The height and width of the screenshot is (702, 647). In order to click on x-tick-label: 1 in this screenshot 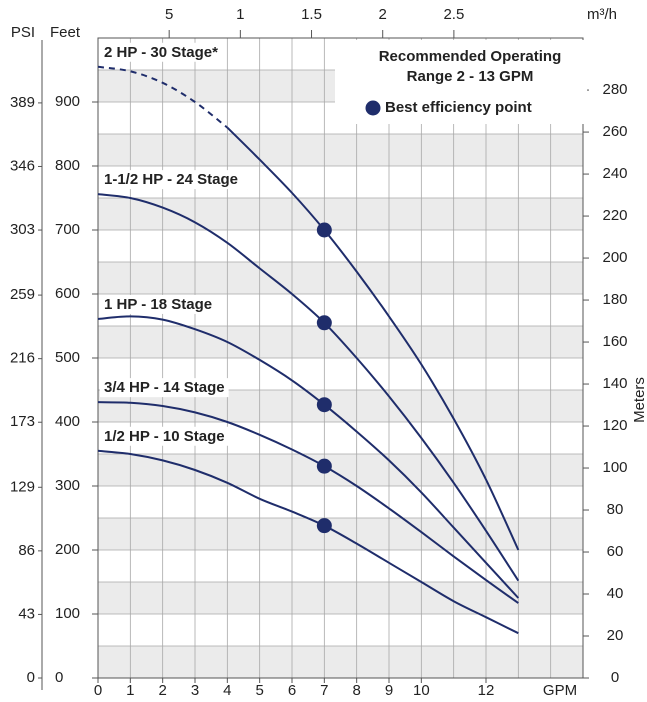, I will do `click(130, 690)`.